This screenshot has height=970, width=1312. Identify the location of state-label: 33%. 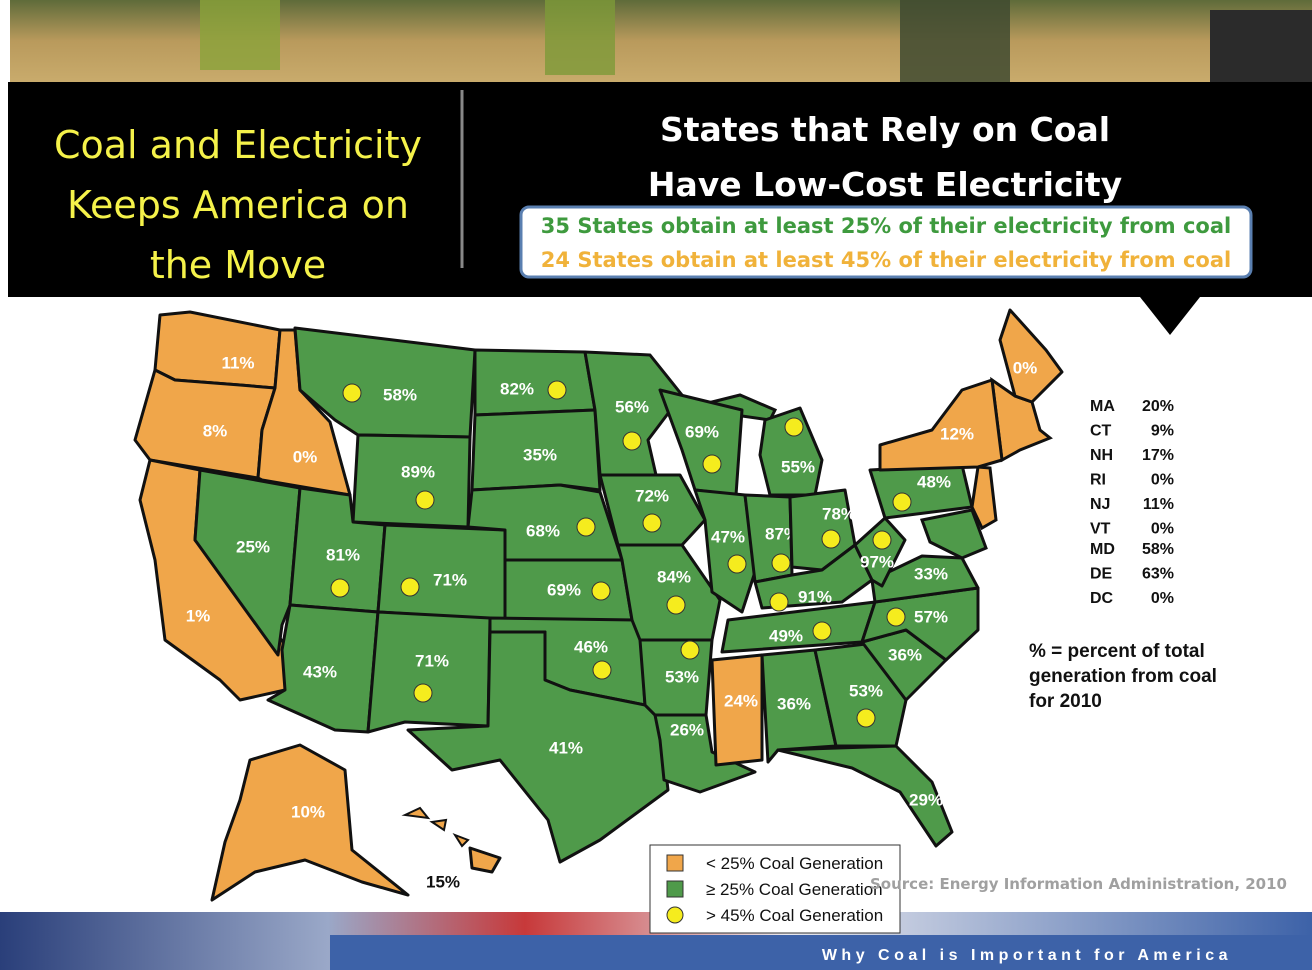
(931, 573).